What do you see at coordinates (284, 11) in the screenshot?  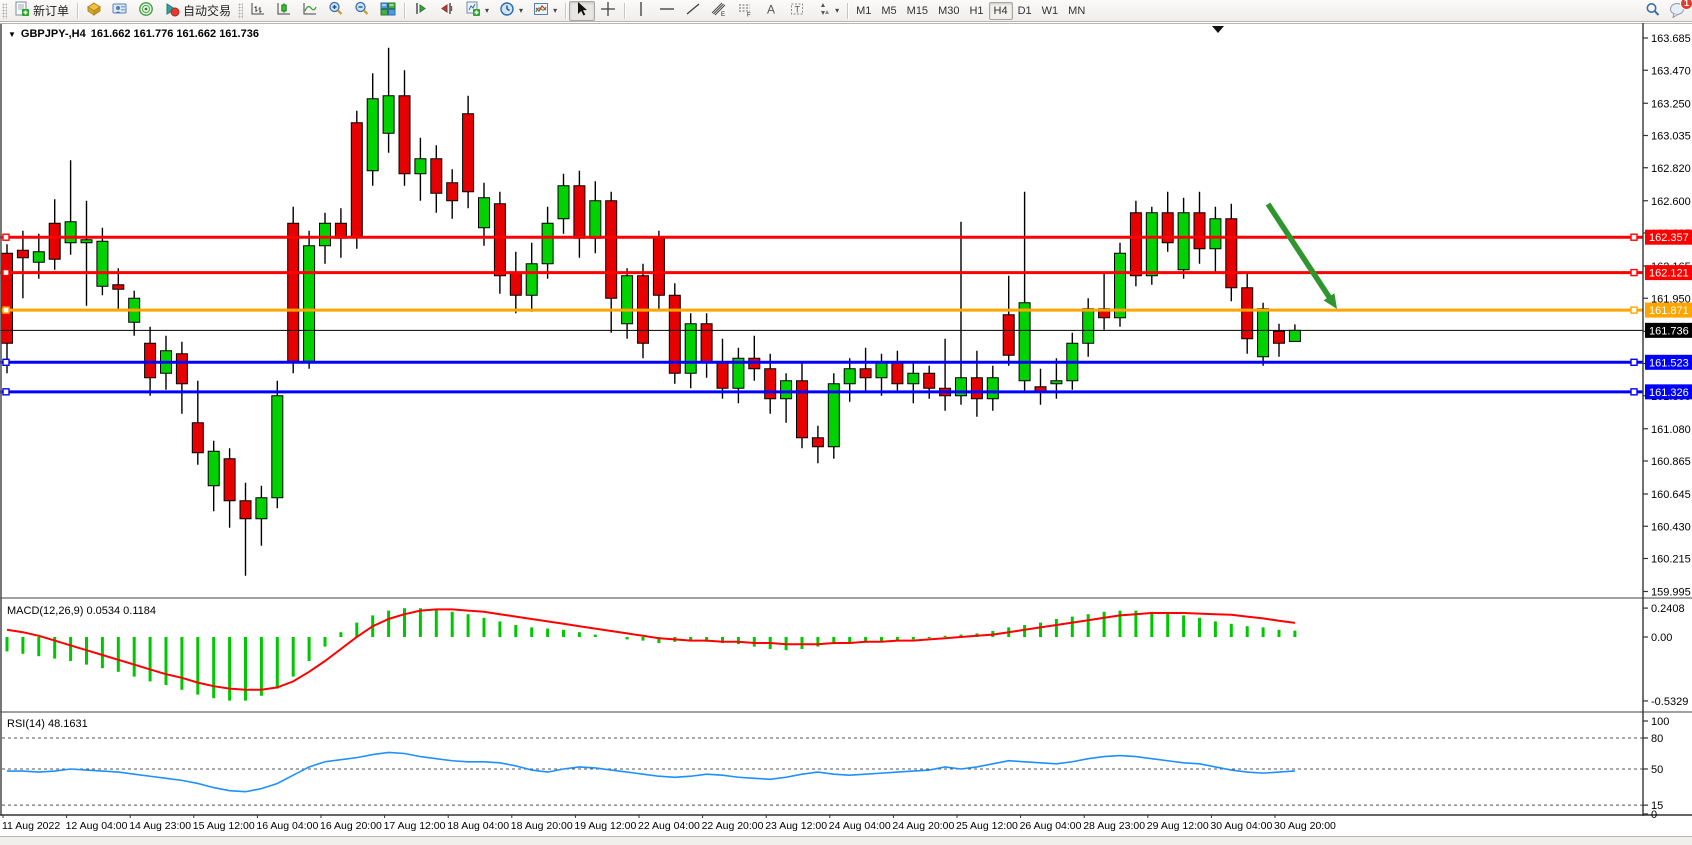 I see `candlestick-chart-button` at bounding box center [284, 11].